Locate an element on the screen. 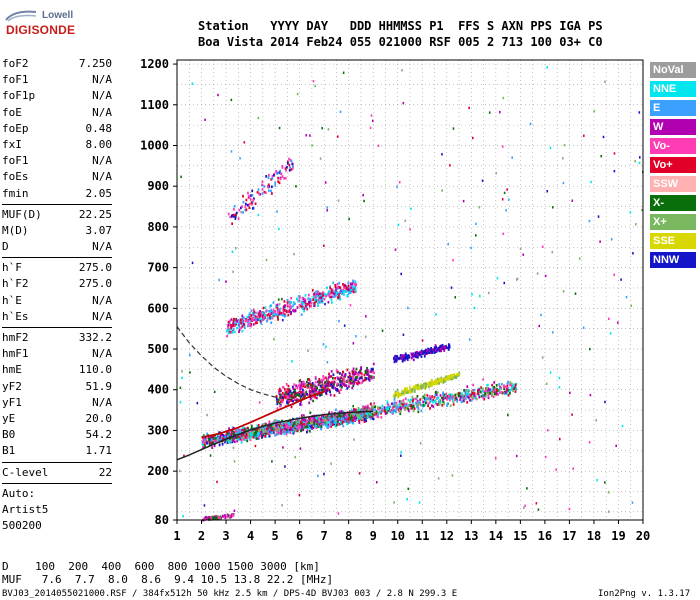  x-tick-label: 14 is located at coordinates (496, 536).